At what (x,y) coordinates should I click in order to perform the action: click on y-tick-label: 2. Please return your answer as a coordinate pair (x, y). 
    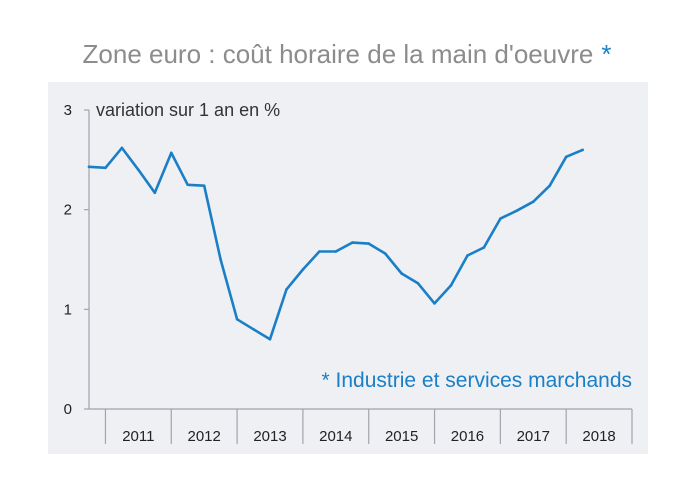
    Looking at the image, I should click on (68, 210).